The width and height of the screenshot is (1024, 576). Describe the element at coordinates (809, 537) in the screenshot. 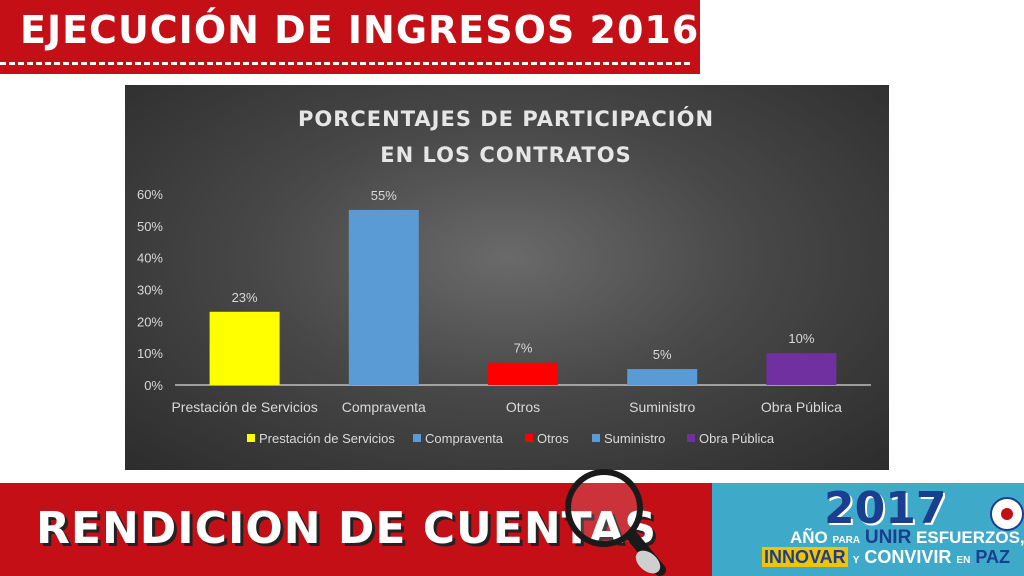

I see `banner-word: AÑO` at that location.